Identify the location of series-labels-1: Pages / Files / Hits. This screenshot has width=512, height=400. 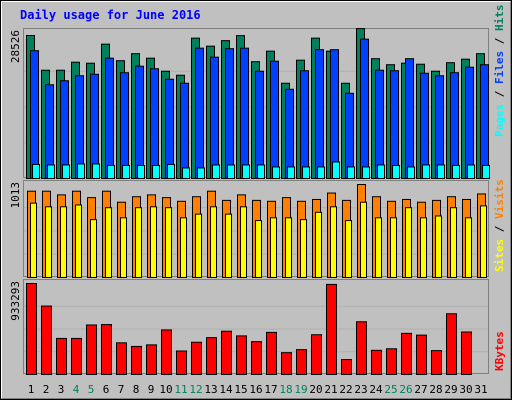
(499, 71).